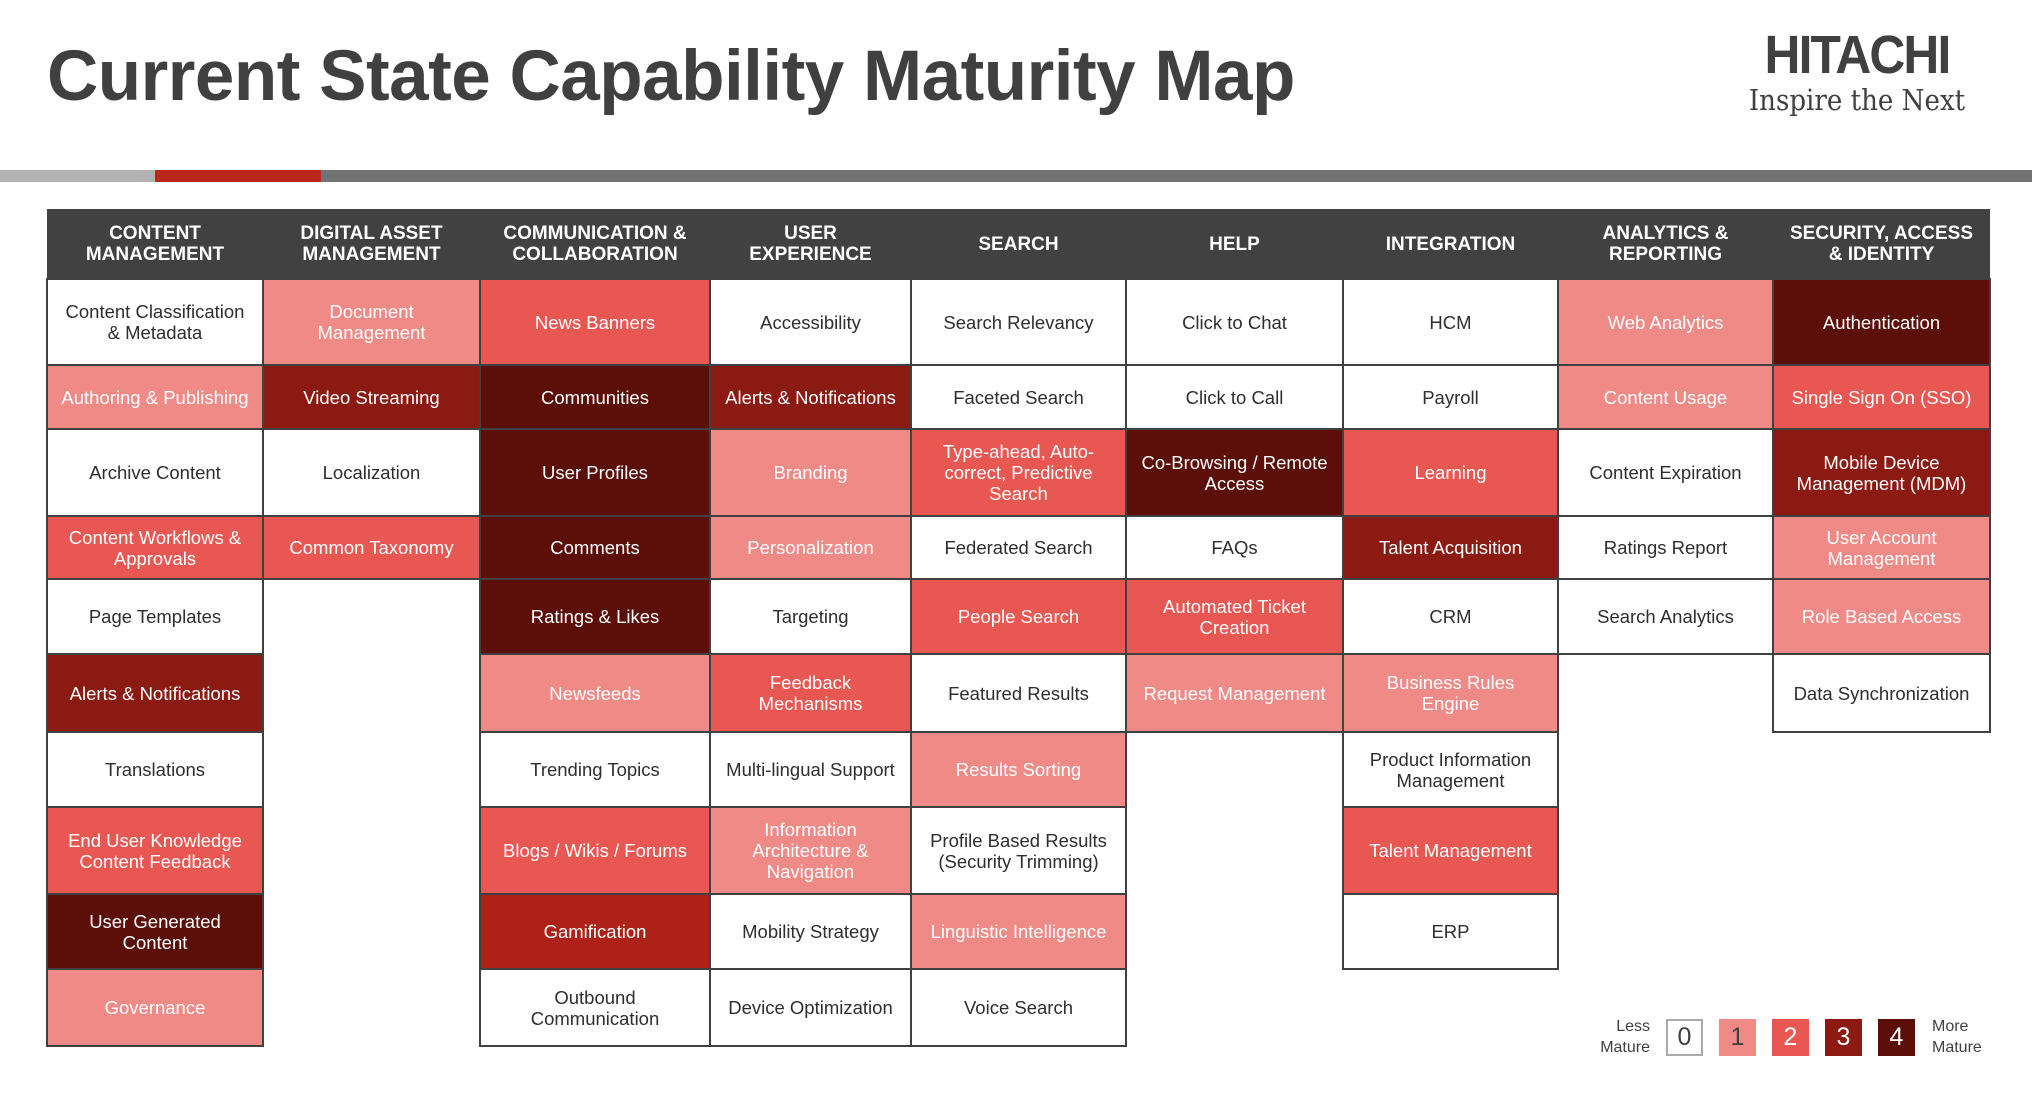 This screenshot has width=2032, height=1098. I want to click on divider-band-red, so click(238, 176).